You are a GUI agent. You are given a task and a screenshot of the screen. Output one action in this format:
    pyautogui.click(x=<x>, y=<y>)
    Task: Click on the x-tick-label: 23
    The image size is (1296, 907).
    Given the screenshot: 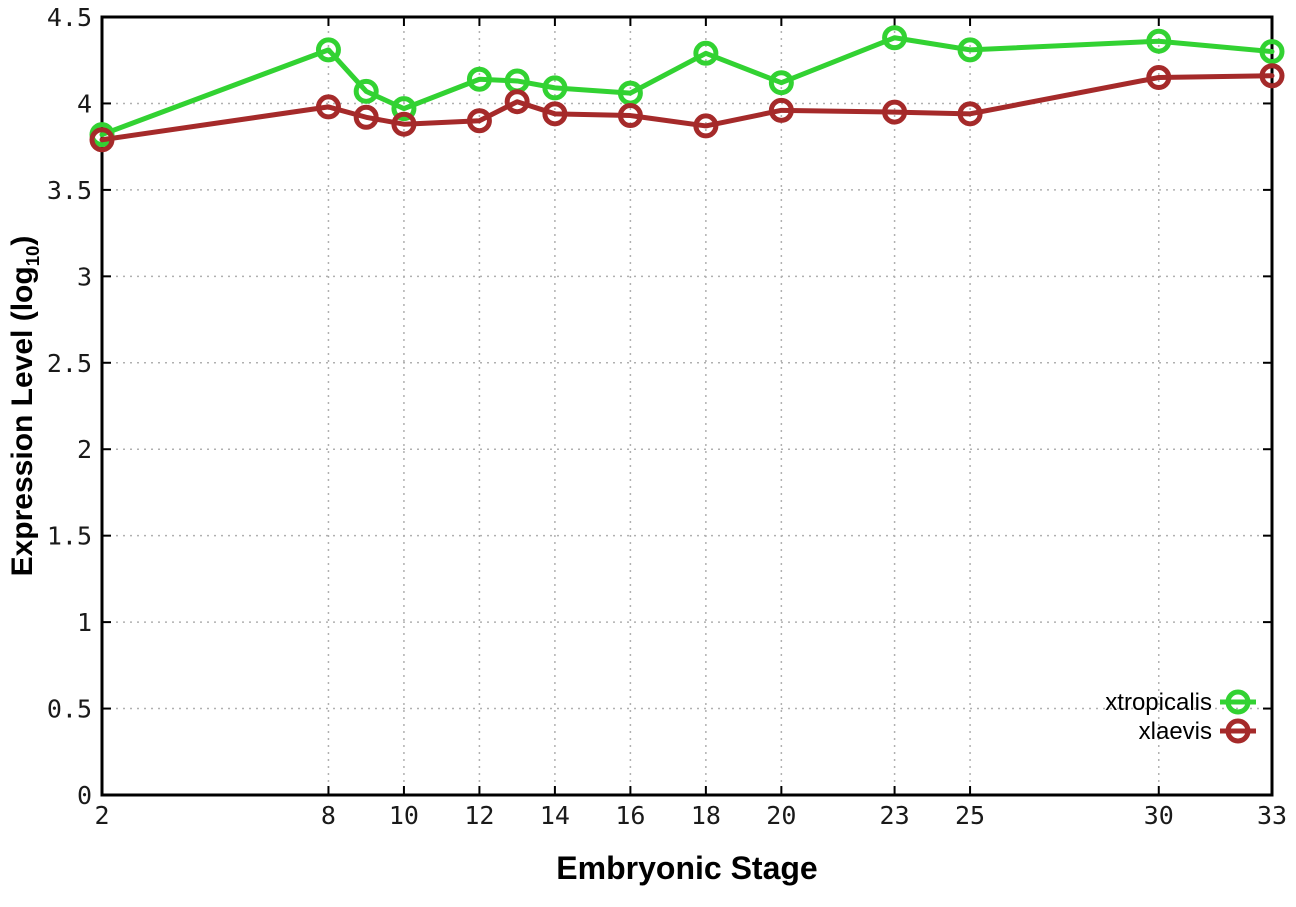 What is the action you would take?
    pyautogui.click(x=895, y=815)
    